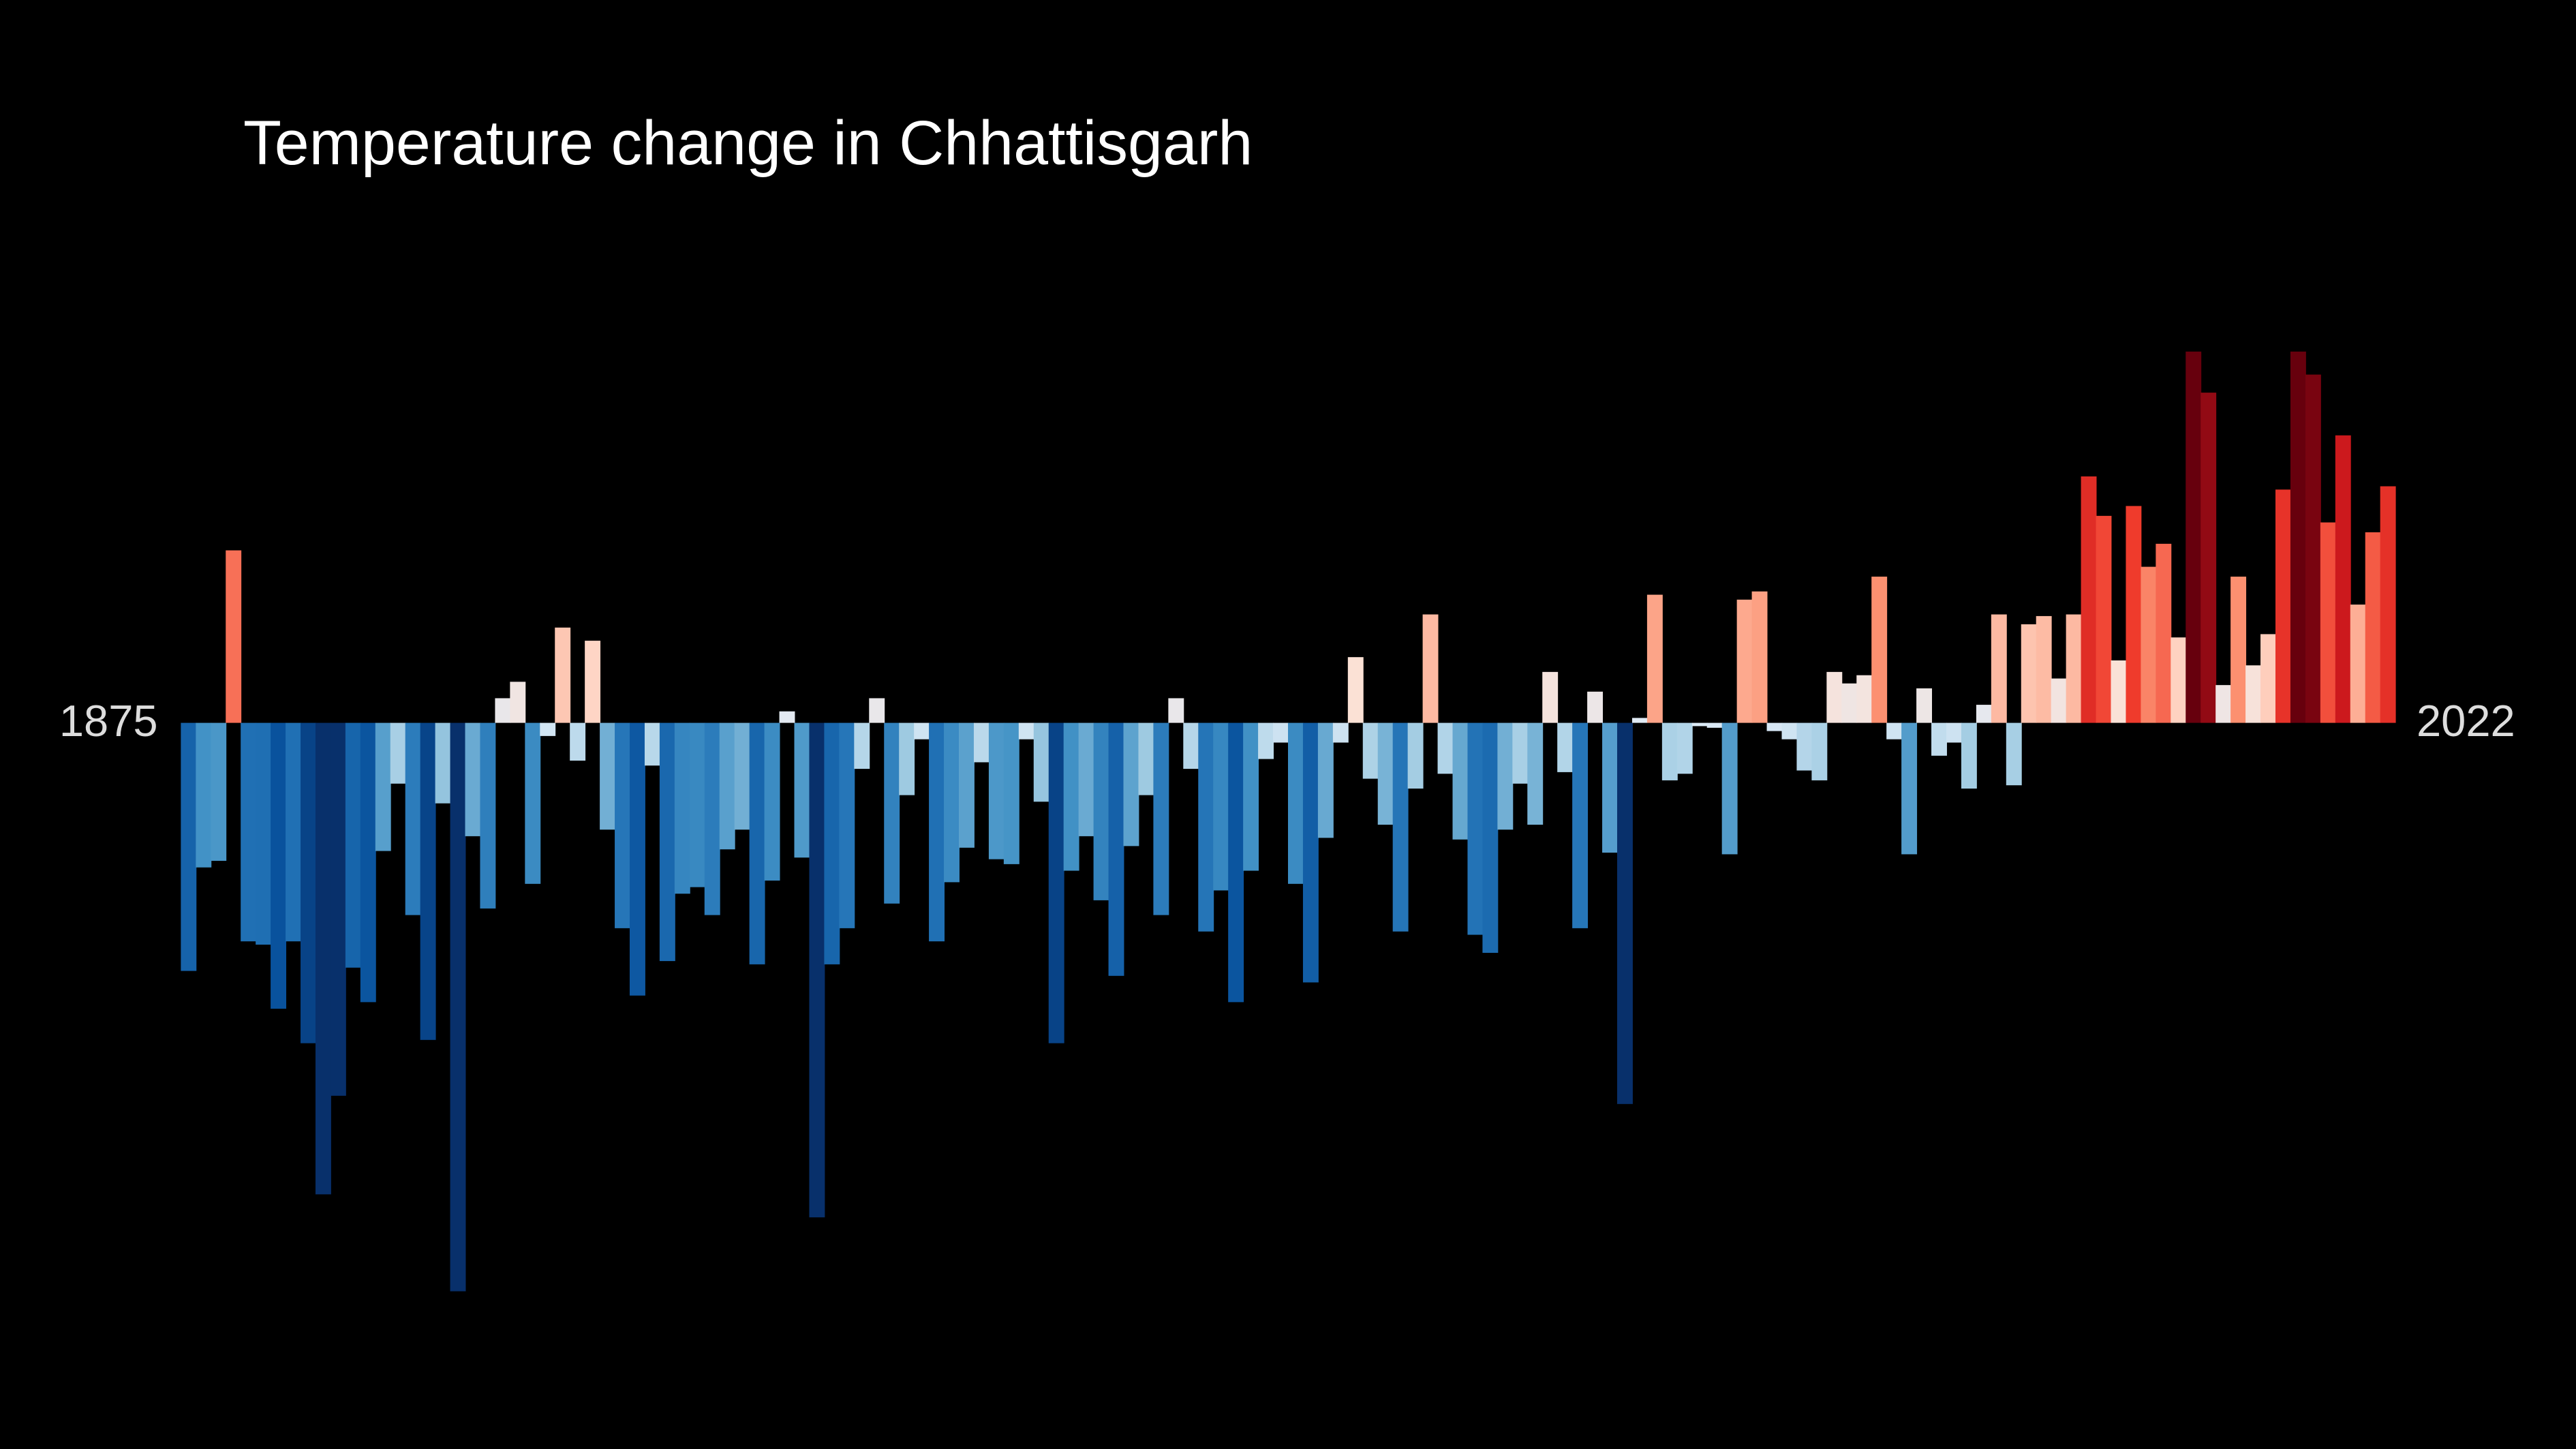 The image size is (2576, 1449). What do you see at coordinates (748, 143) in the screenshot?
I see `chart-title: Temperature change in Chhattisgarh` at bounding box center [748, 143].